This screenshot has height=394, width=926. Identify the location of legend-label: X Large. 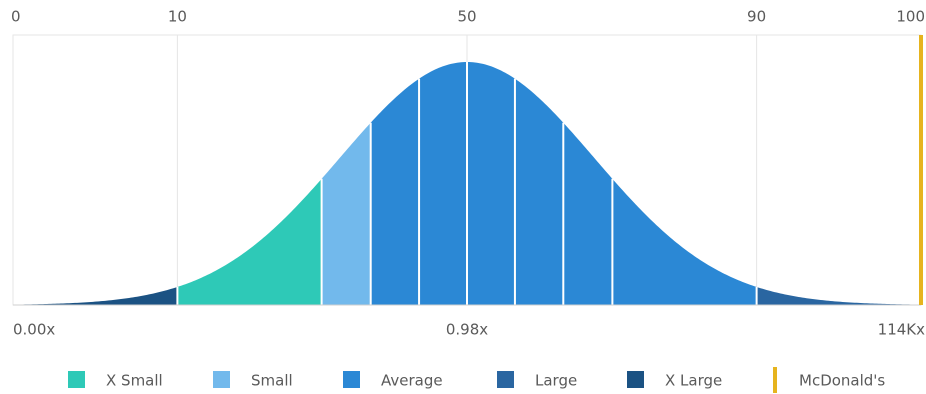
(693, 381).